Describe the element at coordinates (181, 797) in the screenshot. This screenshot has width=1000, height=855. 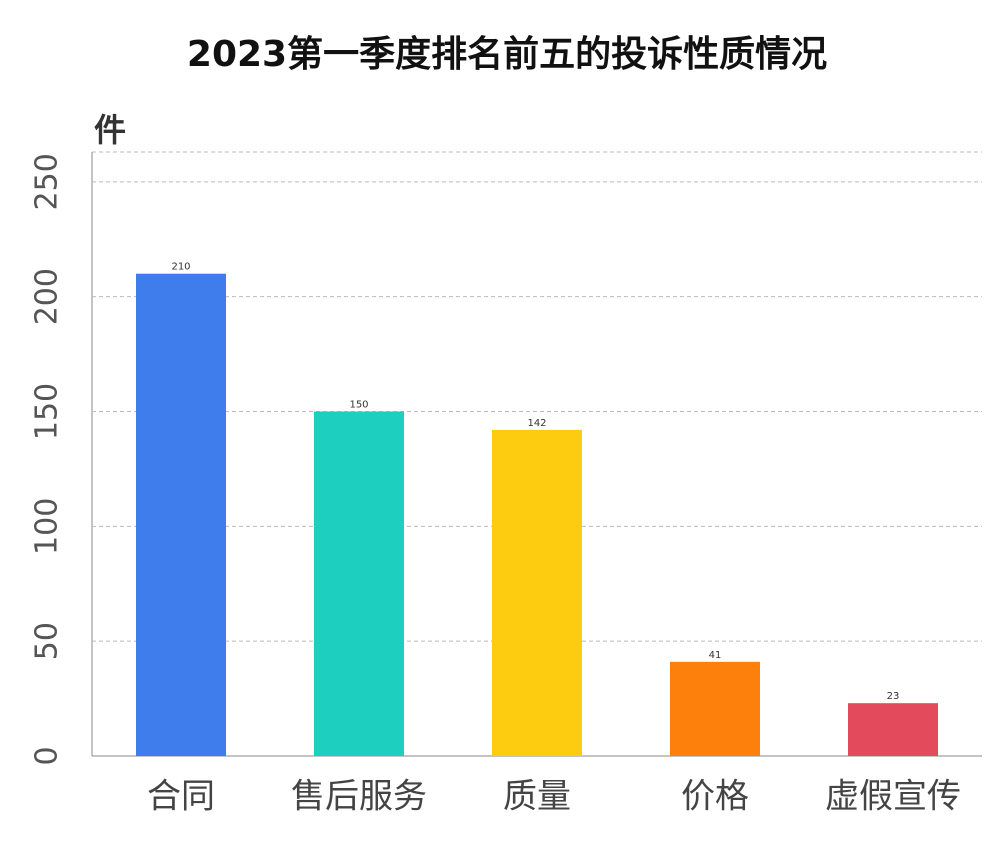
I see `x-tick-label: 合同` at that location.